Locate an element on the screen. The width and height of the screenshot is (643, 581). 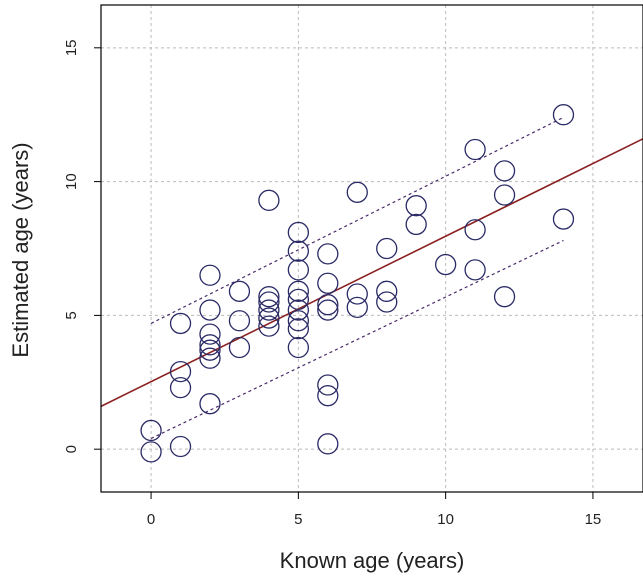
y-tick-label: 15 is located at coordinates (71, 47).